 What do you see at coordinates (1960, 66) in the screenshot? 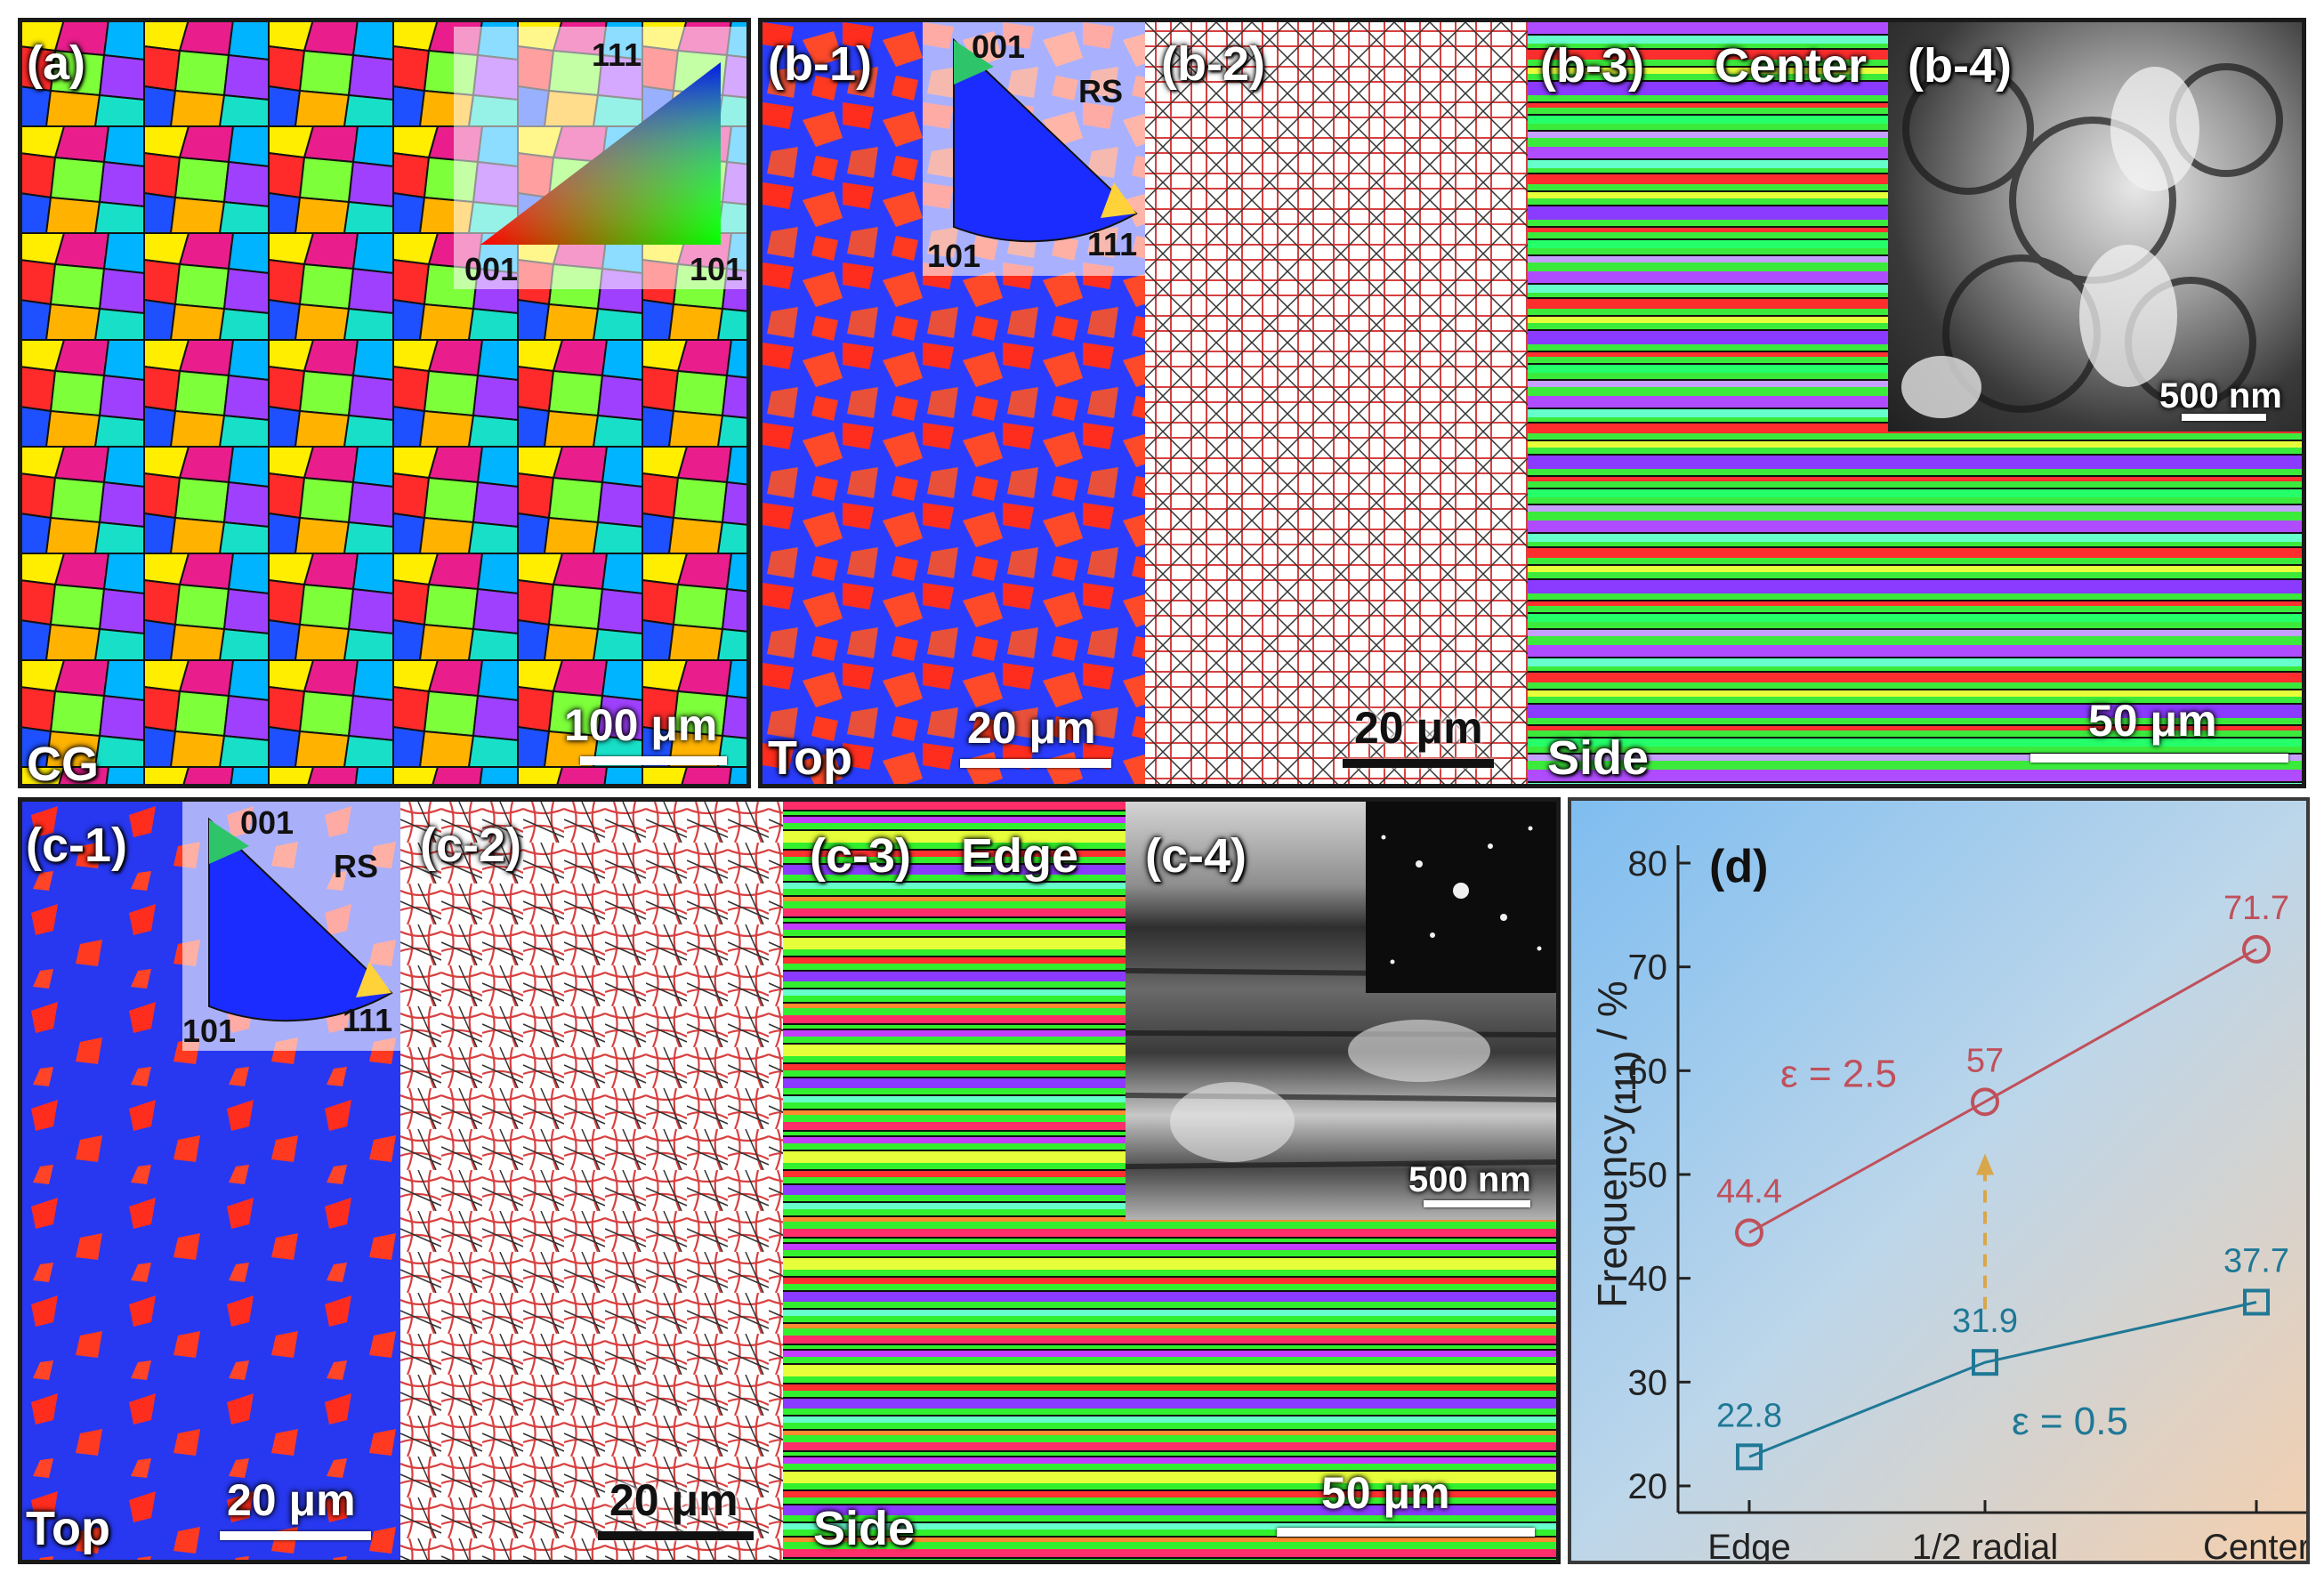
I see `panel-label-b4: (b-4)` at bounding box center [1960, 66].